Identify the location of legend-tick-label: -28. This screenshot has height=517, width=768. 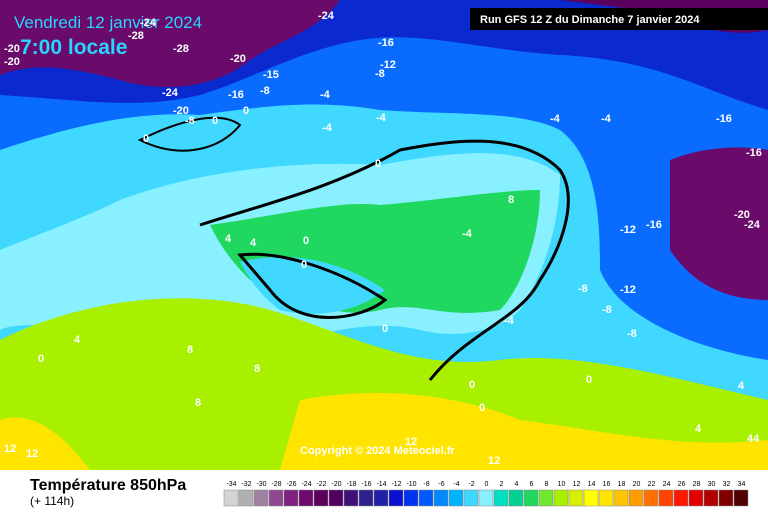
(276, 484).